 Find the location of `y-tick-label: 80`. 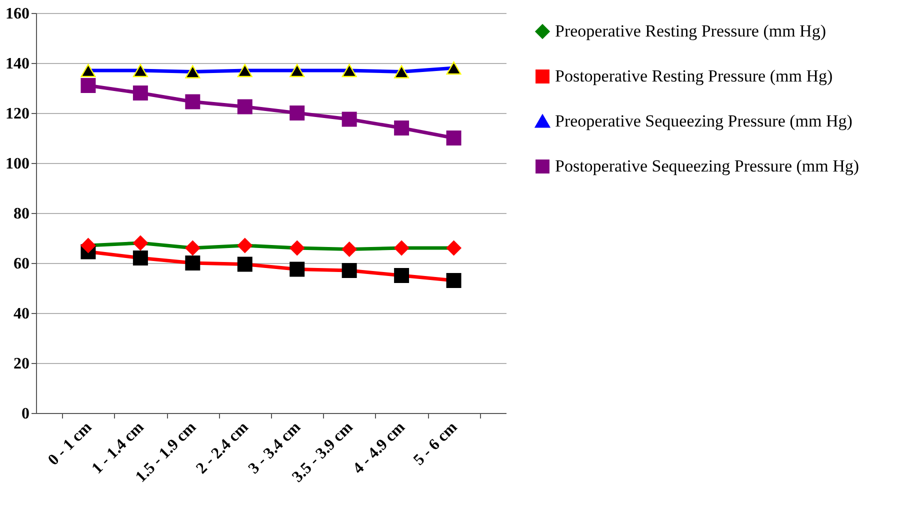

y-tick-label: 80 is located at coordinates (22, 214).